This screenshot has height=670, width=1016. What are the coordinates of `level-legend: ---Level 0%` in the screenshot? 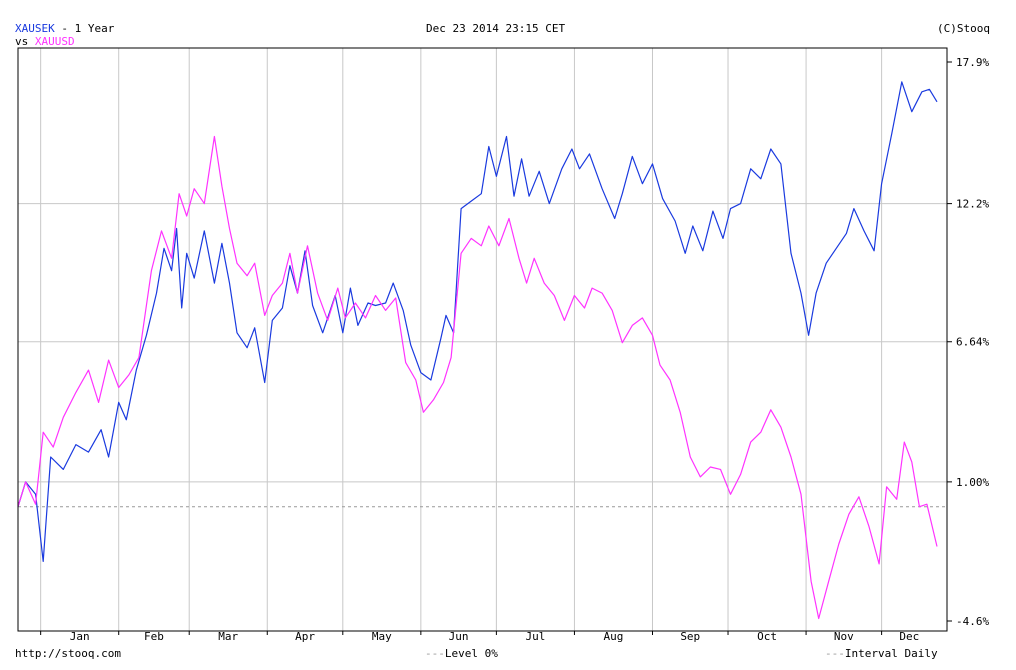 It's located at (461, 653).